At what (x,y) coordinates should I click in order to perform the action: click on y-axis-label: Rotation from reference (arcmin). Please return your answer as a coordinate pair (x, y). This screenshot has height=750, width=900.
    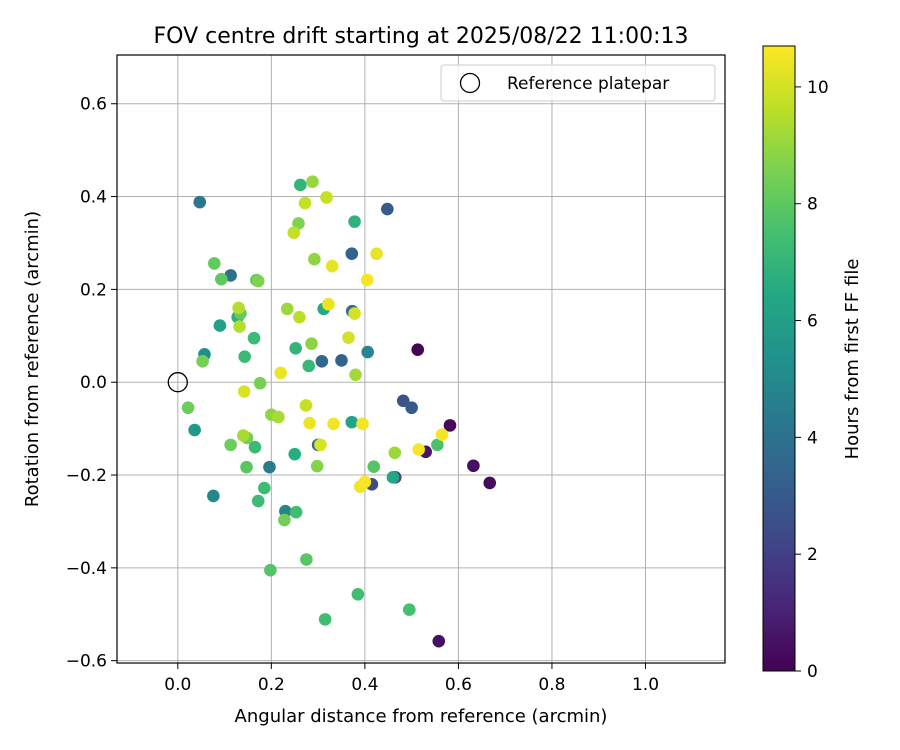
    Looking at the image, I should click on (32, 359).